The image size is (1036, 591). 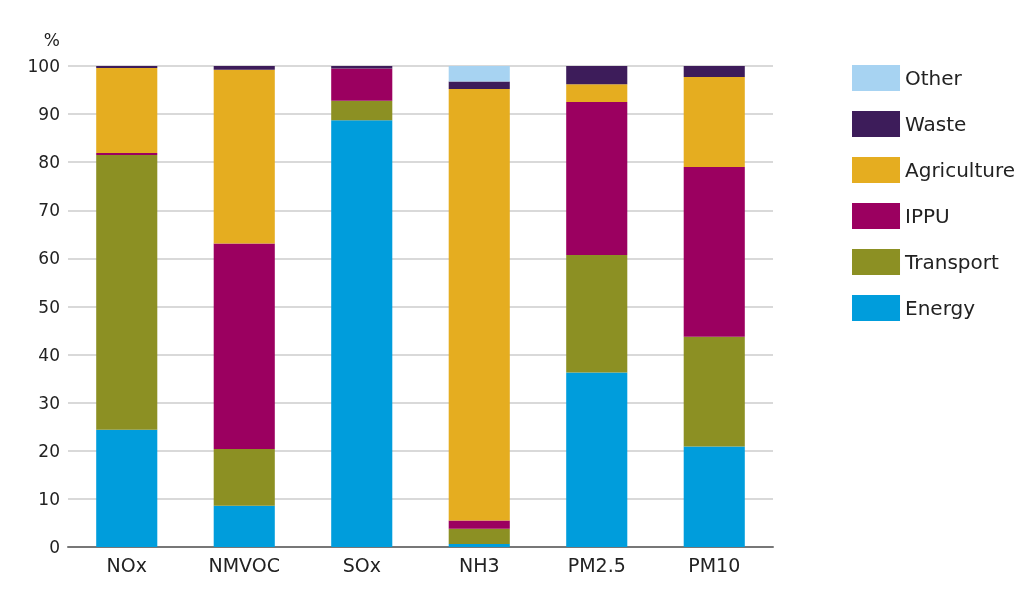 I want to click on y-tick-label: 10, so click(x=49, y=498).